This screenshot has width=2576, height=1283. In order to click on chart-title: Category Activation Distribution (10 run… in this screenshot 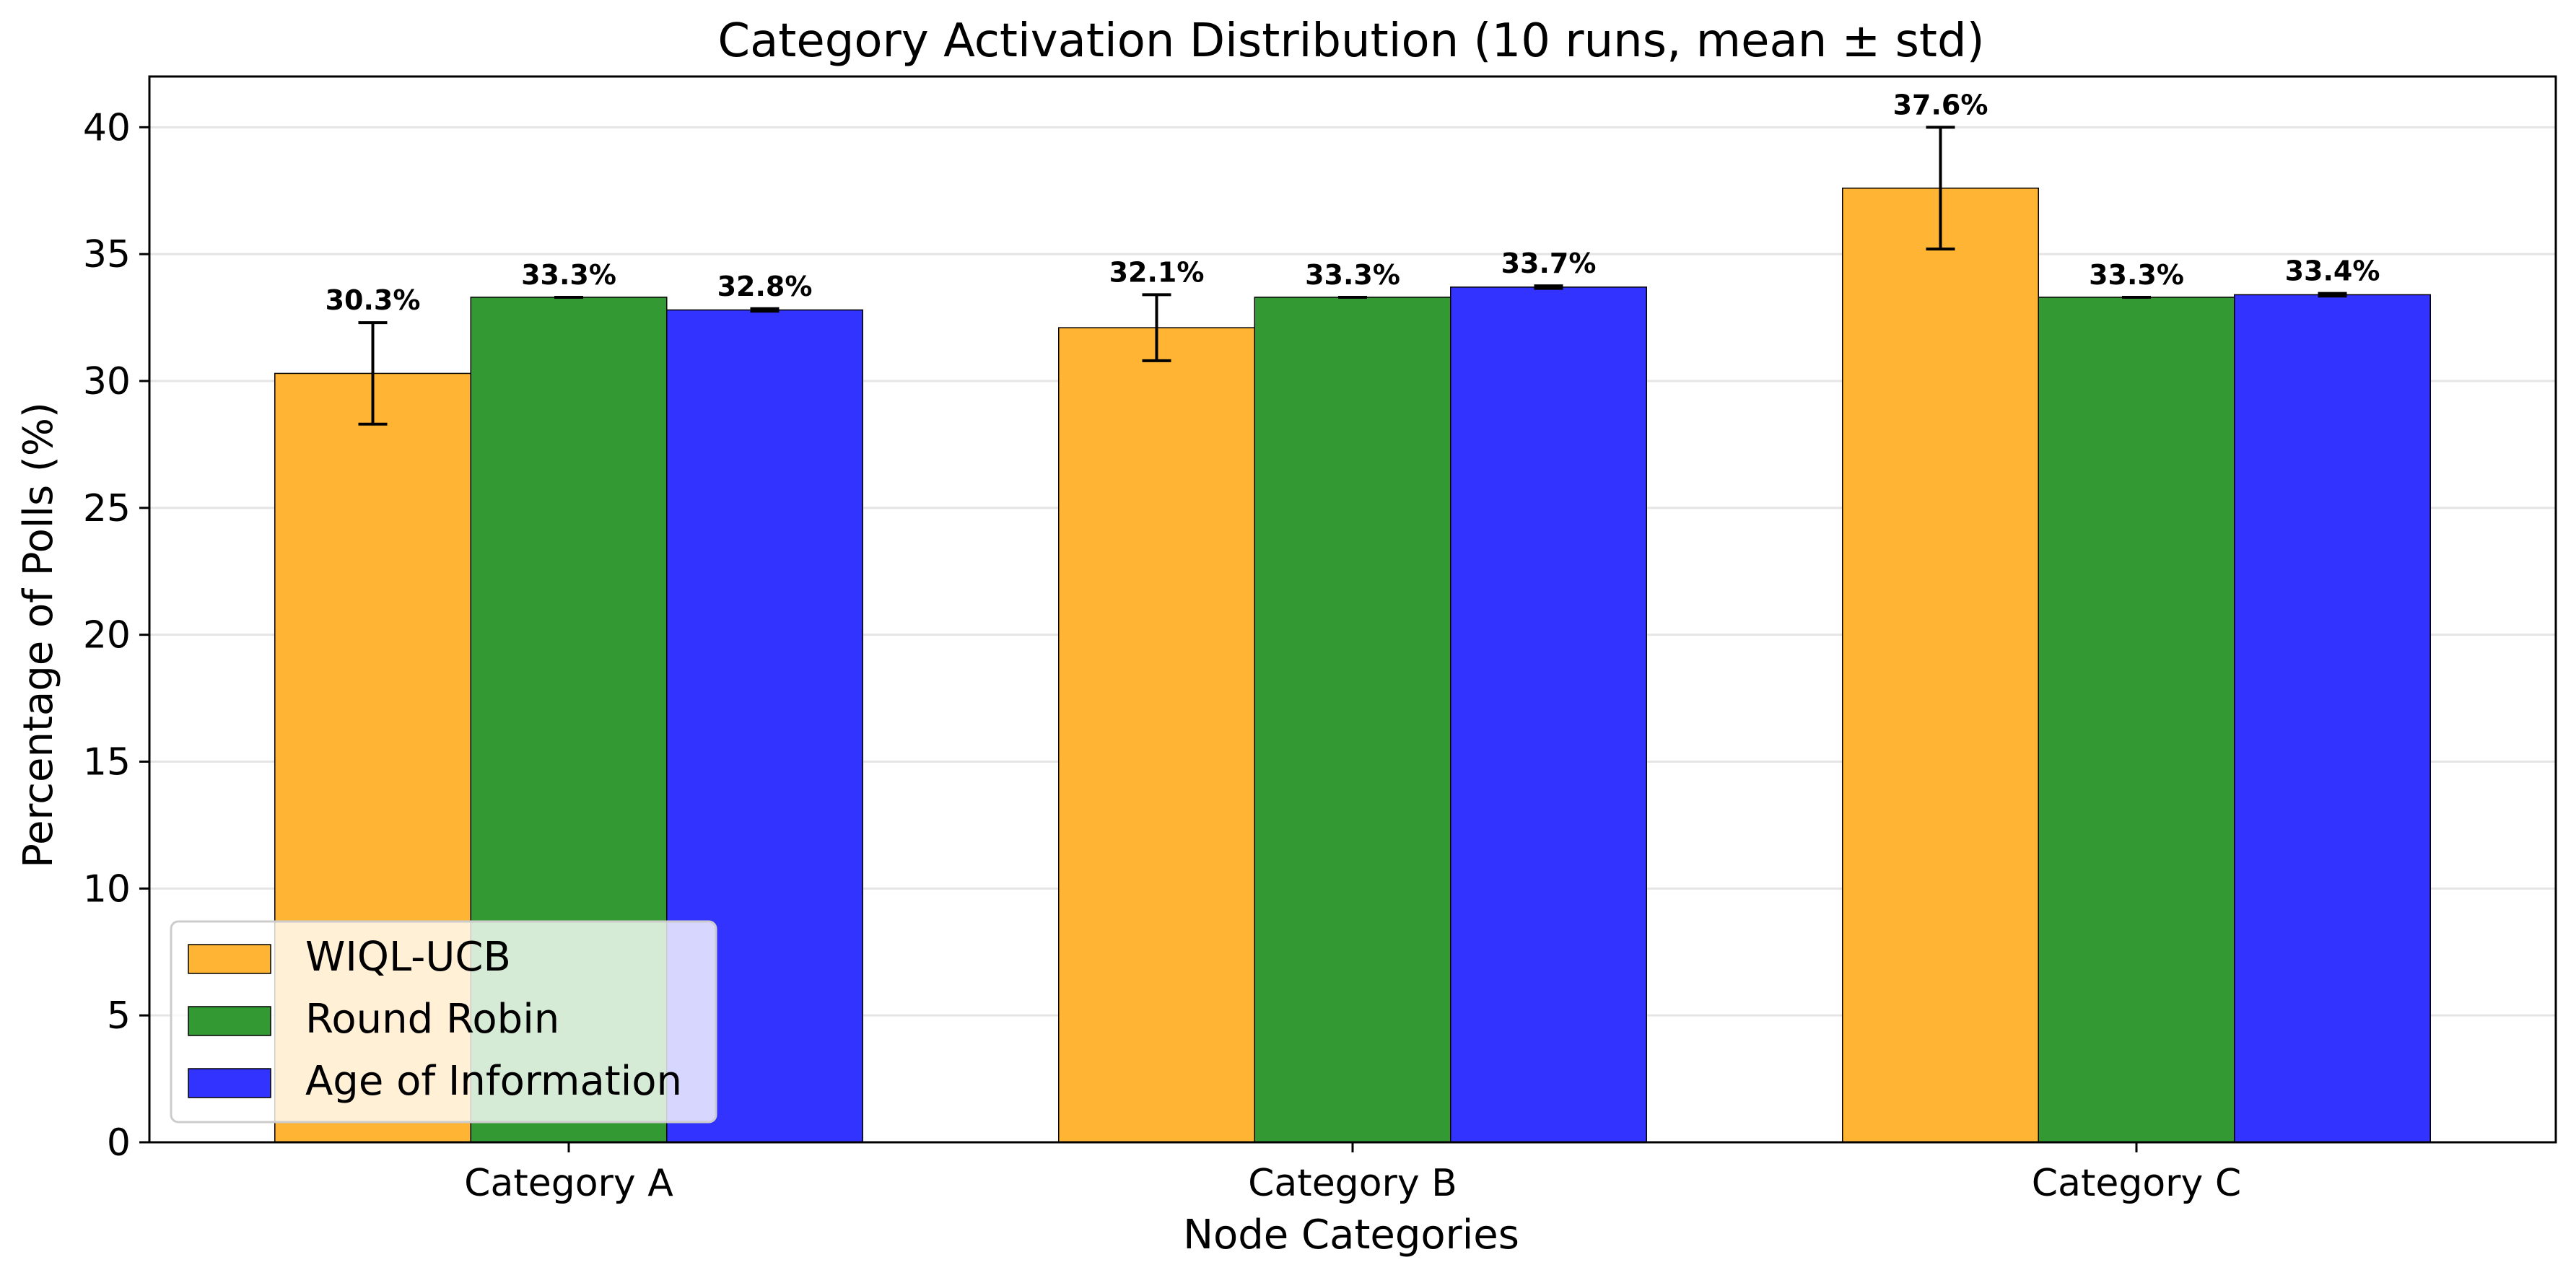, I will do `click(1350, 41)`.